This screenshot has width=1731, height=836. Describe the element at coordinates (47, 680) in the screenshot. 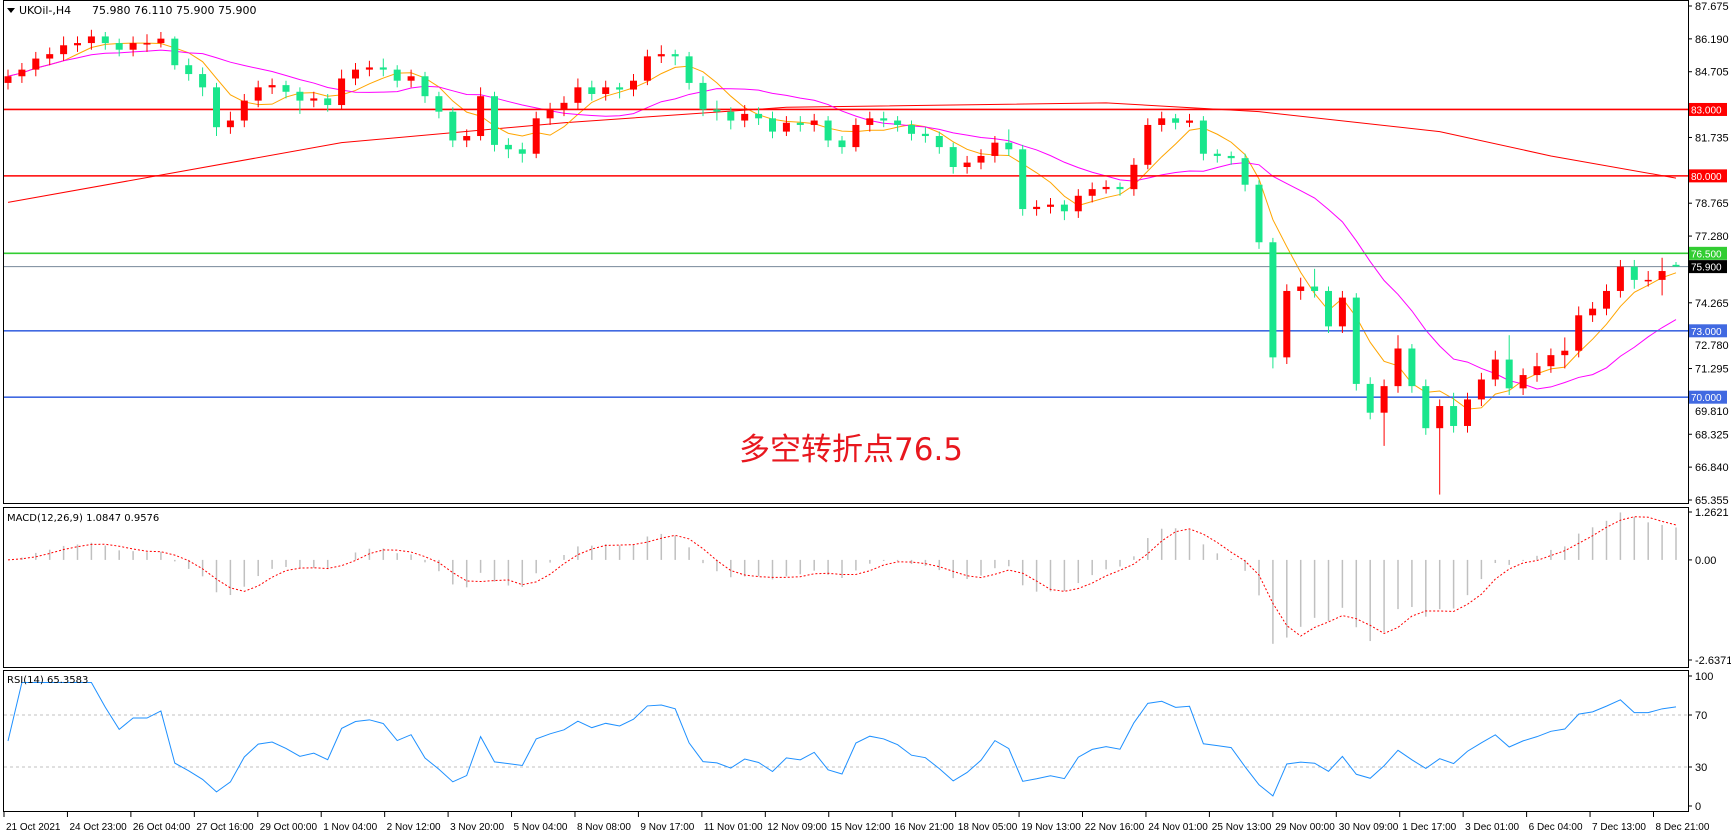

I see `rsi-label: RSI(14) 65.3583` at that location.